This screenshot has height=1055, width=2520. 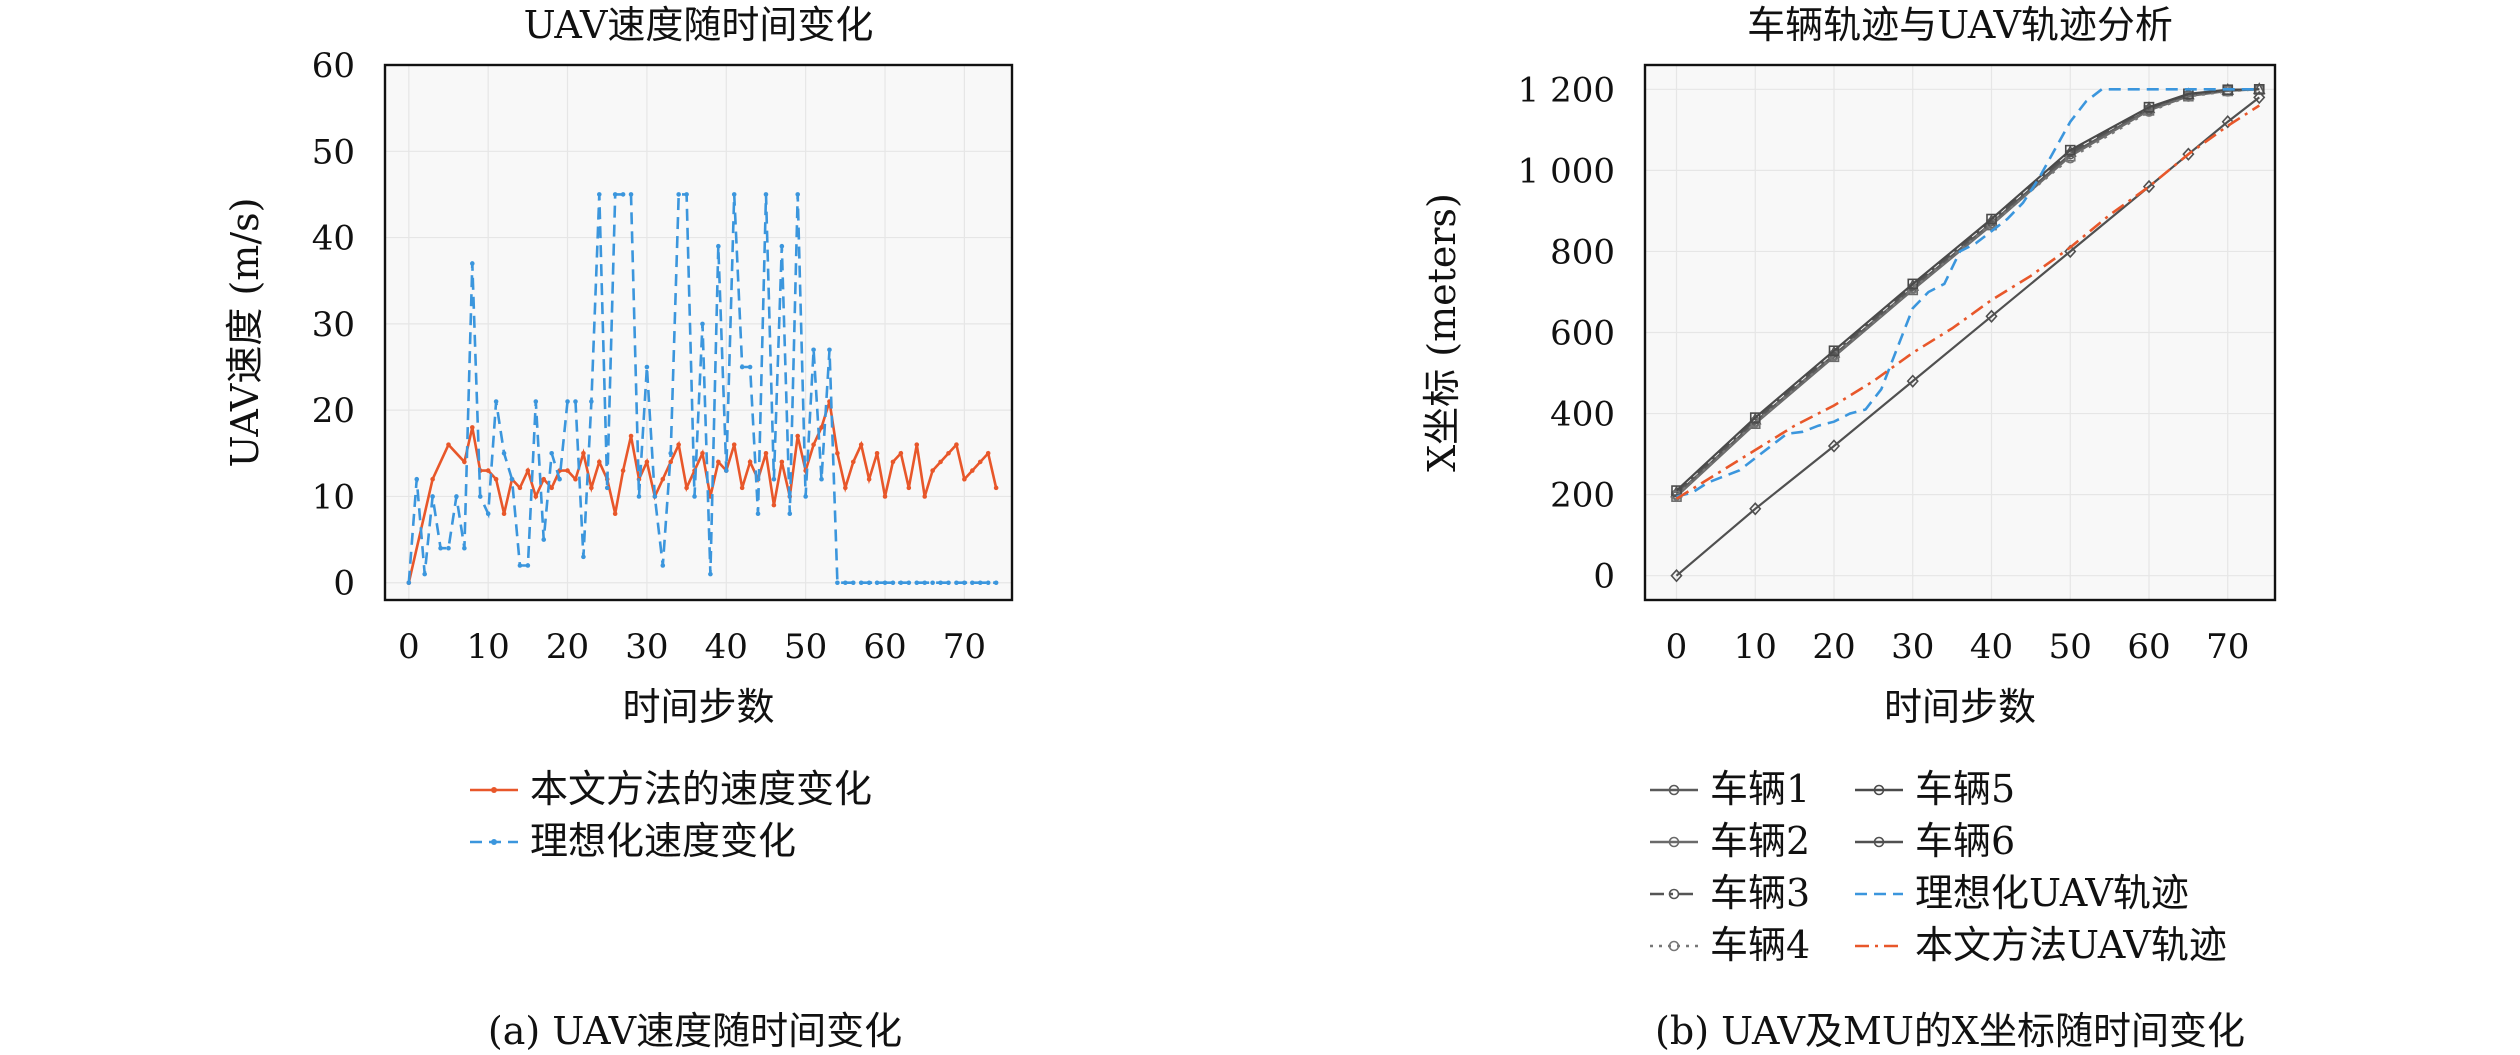 What do you see at coordinates (1582, 496) in the screenshot?
I see `y-tick-label: 200` at bounding box center [1582, 496].